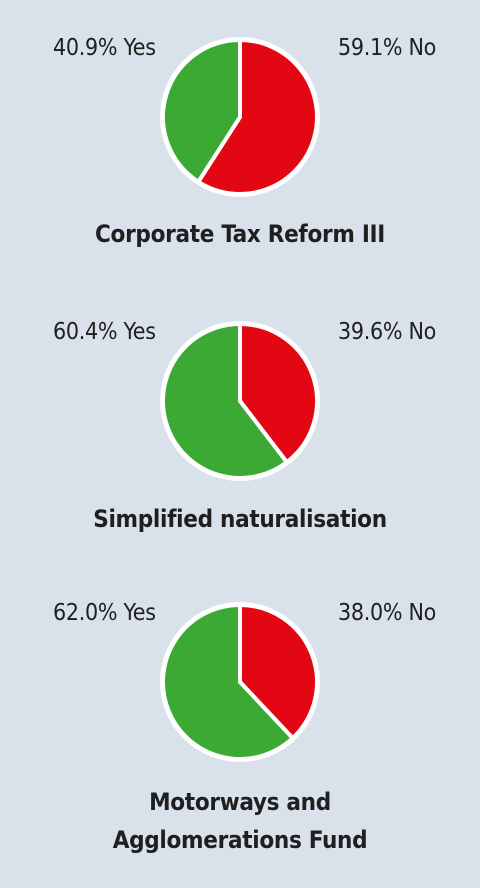 The width and height of the screenshot is (480, 888). What do you see at coordinates (386, 48) in the screenshot?
I see `no-percentage-label: 59.1% No` at bounding box center [386, 48].